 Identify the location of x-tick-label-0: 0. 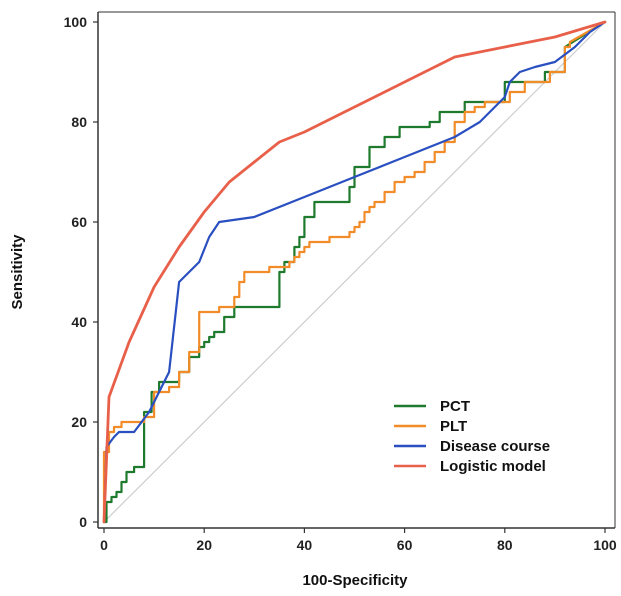
(104, 545).